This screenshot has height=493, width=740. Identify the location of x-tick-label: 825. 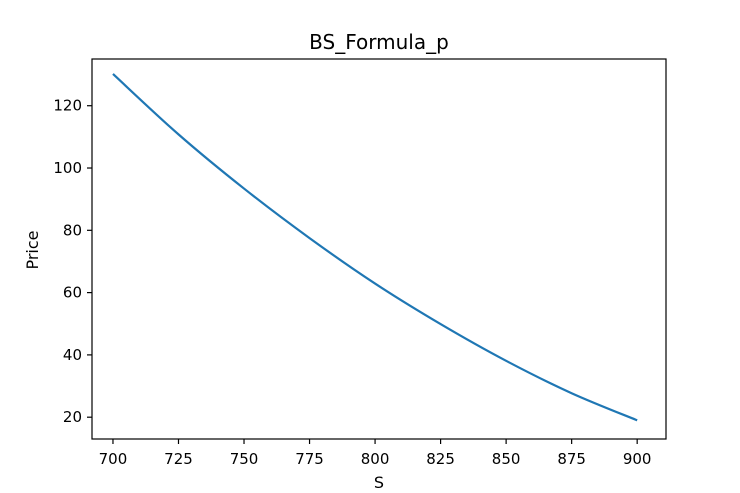
(440, 459).